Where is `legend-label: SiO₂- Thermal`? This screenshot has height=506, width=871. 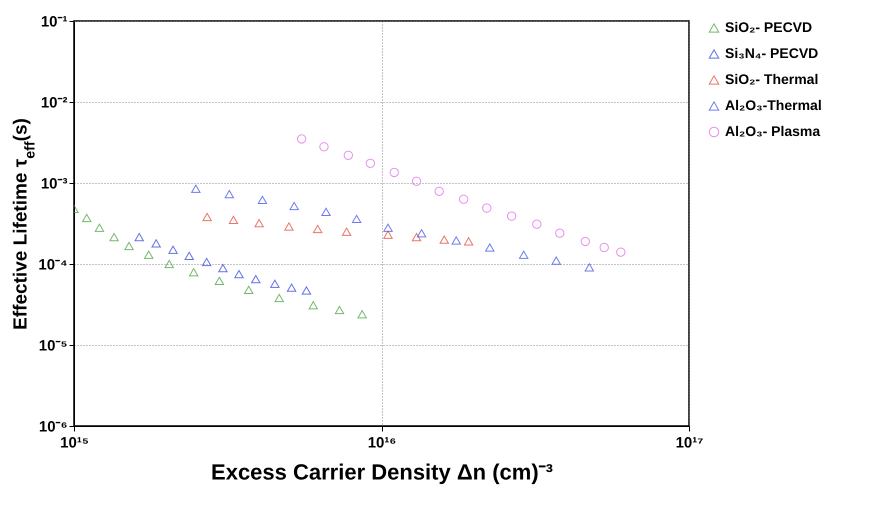
legend-label: SiO₂- Thermal is located at coordinates (771, 79).